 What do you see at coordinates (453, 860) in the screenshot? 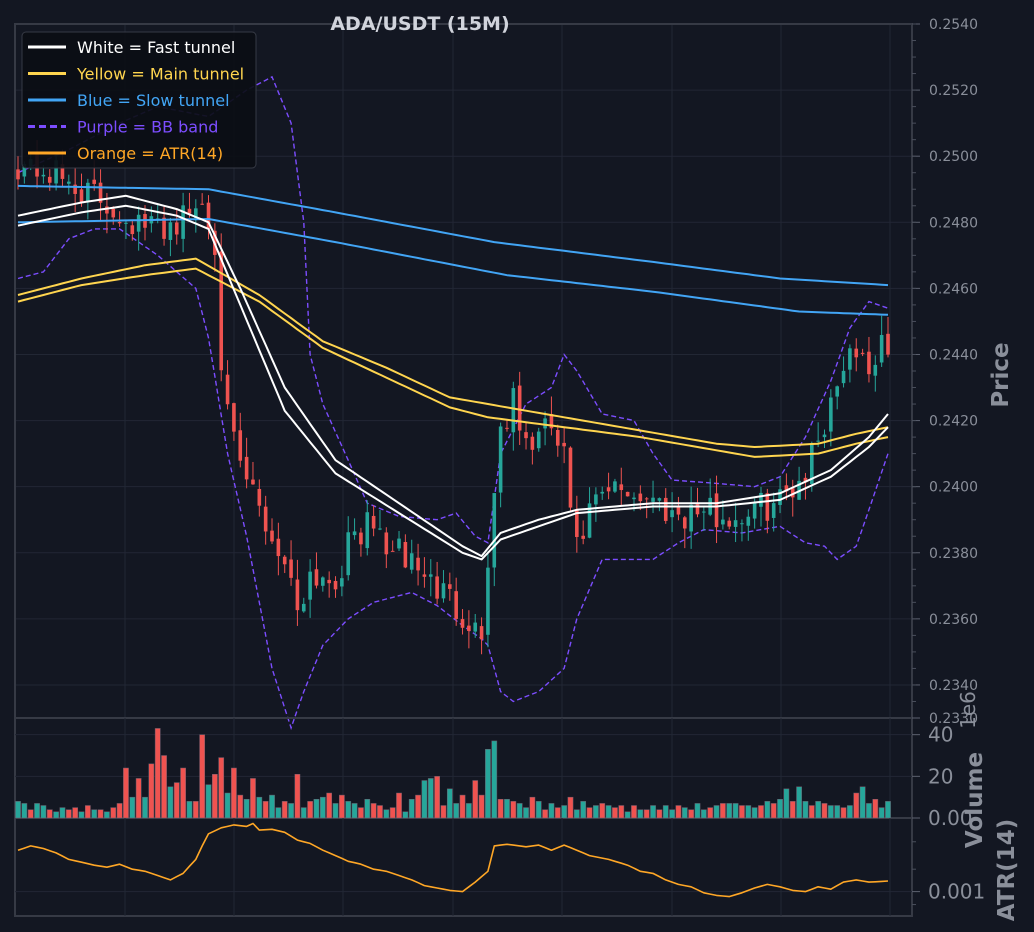
I see `atr-line` at bounding box center [453, 860].